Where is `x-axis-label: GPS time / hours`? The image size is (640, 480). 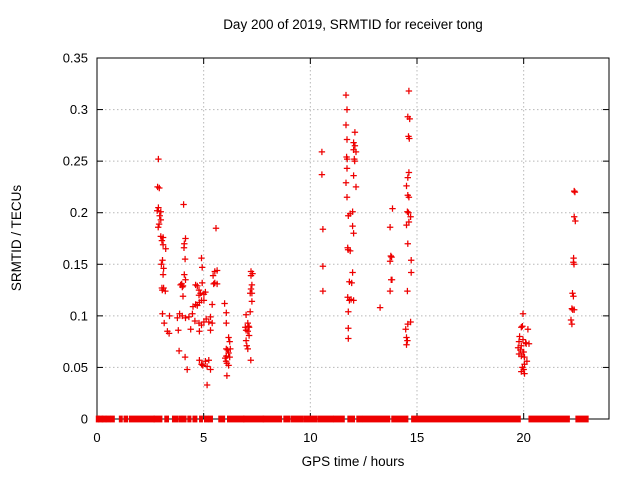 x-axis-label: GPS time / hours is located at coordinates (353, 461).